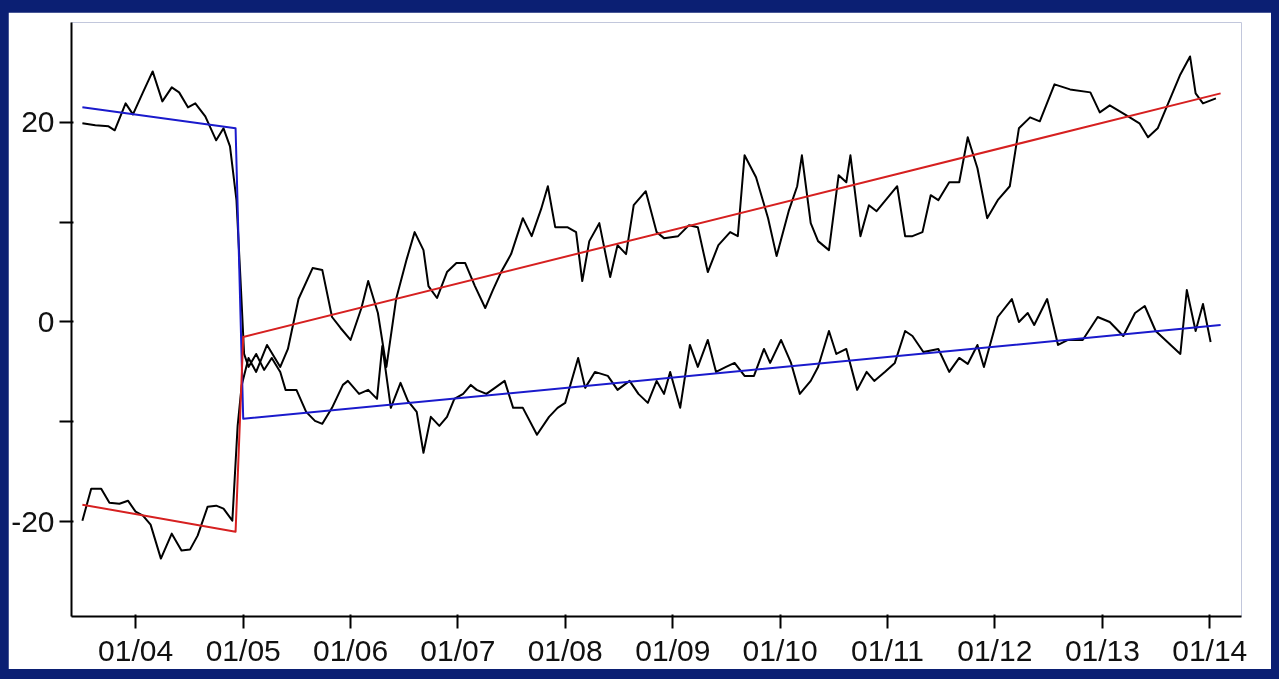 Image resolution: width=1283 pixels, height=683 pixels. What do you see at coordinates (780, 650) in the screenshot?
I see `x-tick-label: 01/10` at bounding box center [780, 650].